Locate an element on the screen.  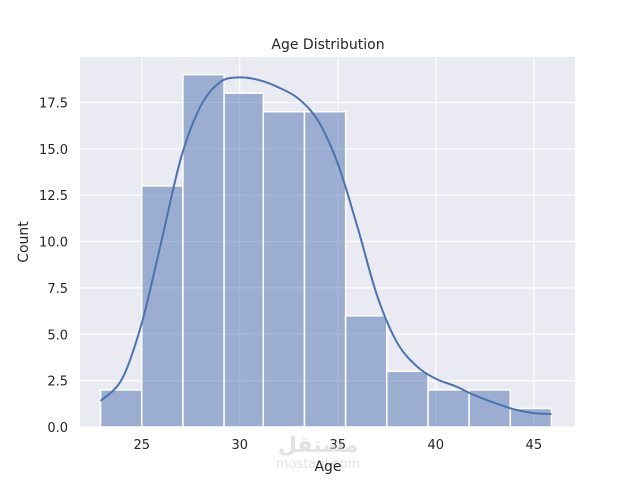
x-tick-label: 35 is located at coordinates (338, 445).